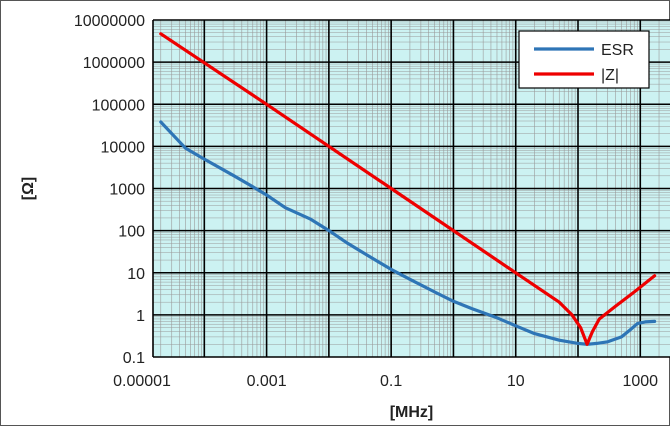  What do you see at coordinates (142, 381) in the screenshot?
I see `x-tick-label: 0.00001` at bounding box center [142, 381].